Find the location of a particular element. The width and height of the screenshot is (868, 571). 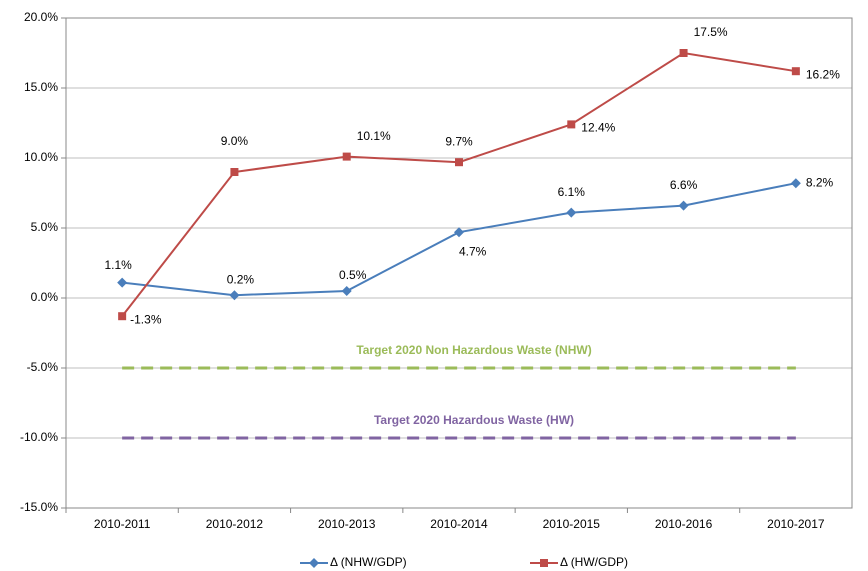

data-label: 6.6% is located at coordinates (684, 185).